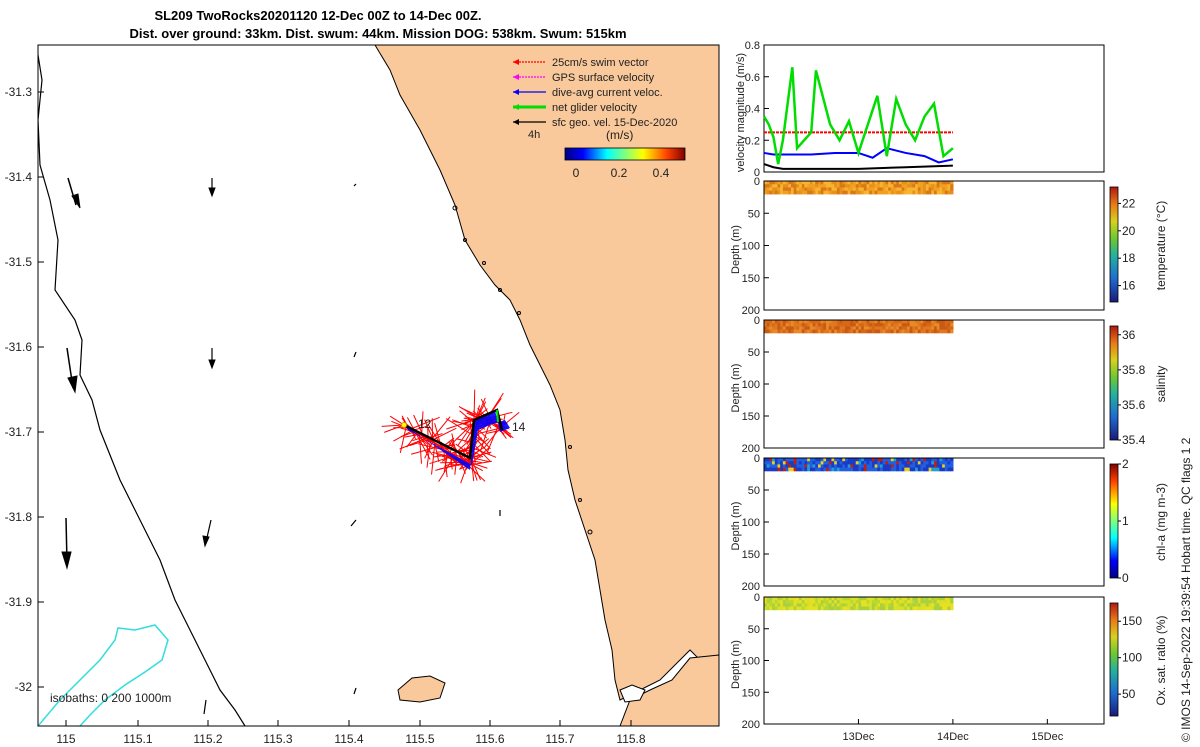  Describe the element at coordinates (751, 247) in the screenshot. I see `depth-y-tick-label: 100` at that location.